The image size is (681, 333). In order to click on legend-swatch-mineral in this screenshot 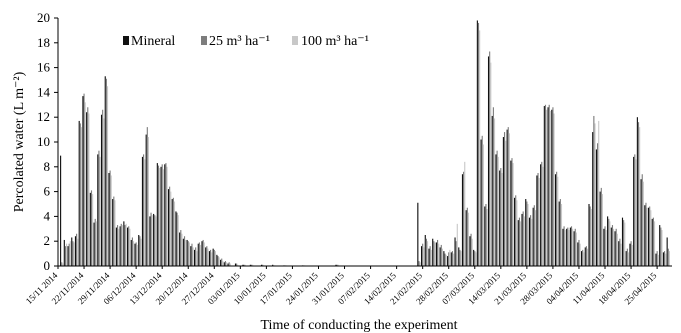, I will do `click(126, 40)`.